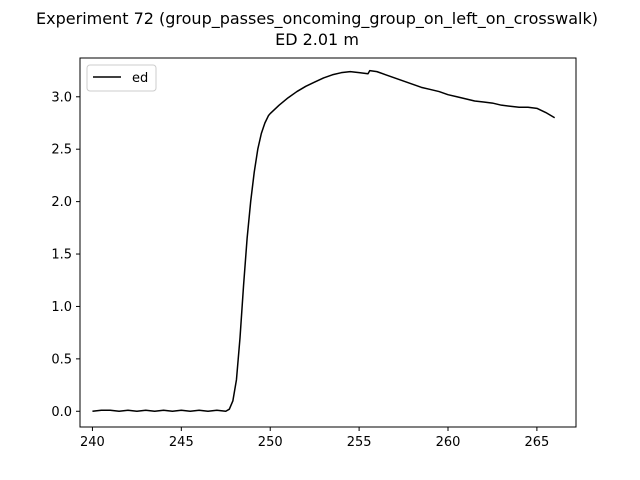  Describe the element at coordinates (270, 442) in the screenshot. I see `x-tick-label: 250` at that location.